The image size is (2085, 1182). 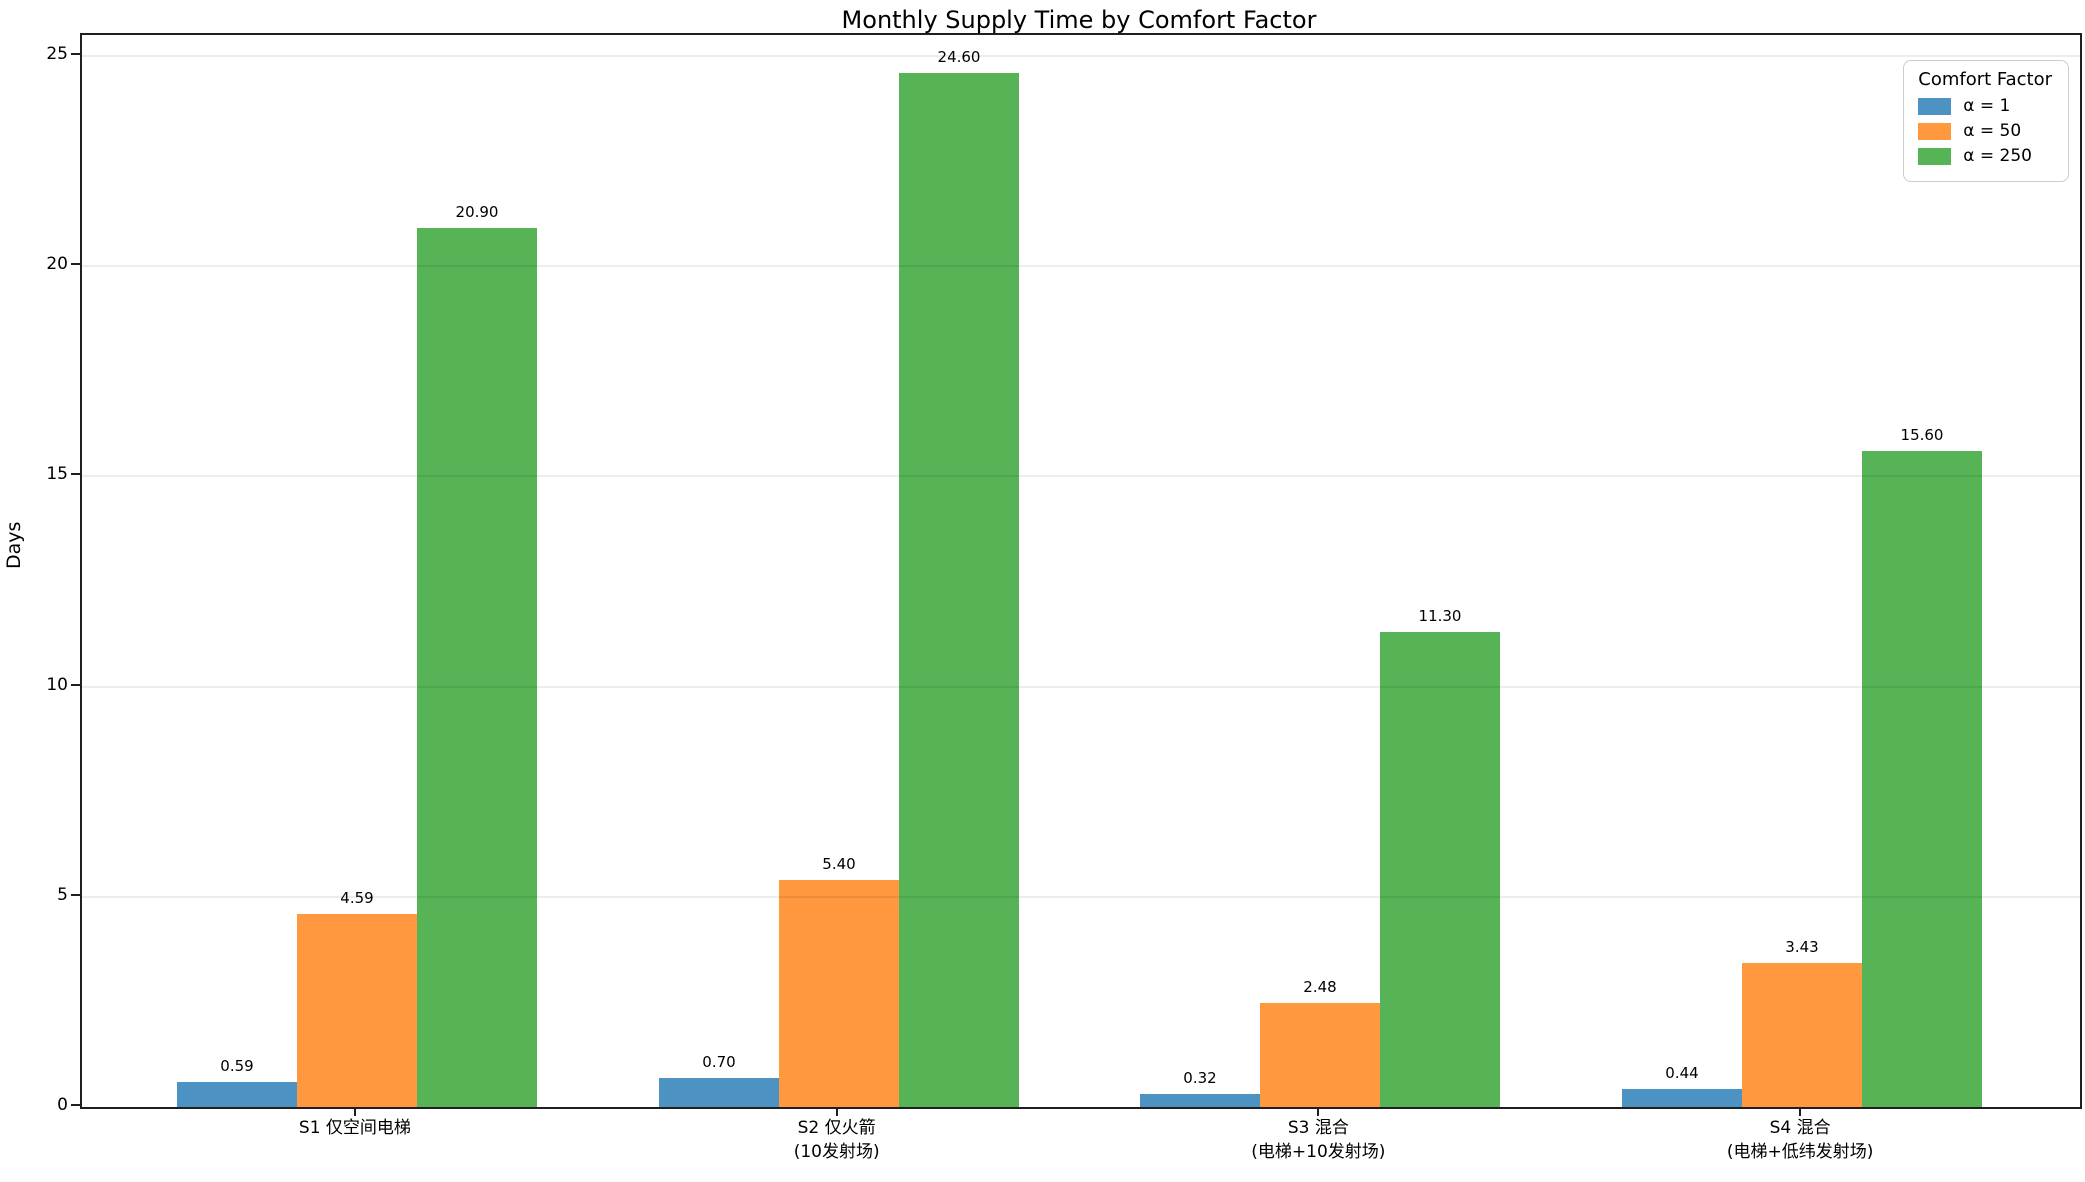 I want to click on chart-title: Monthly Supply Time by Comfort Factor, so click(x=1079, y=20).